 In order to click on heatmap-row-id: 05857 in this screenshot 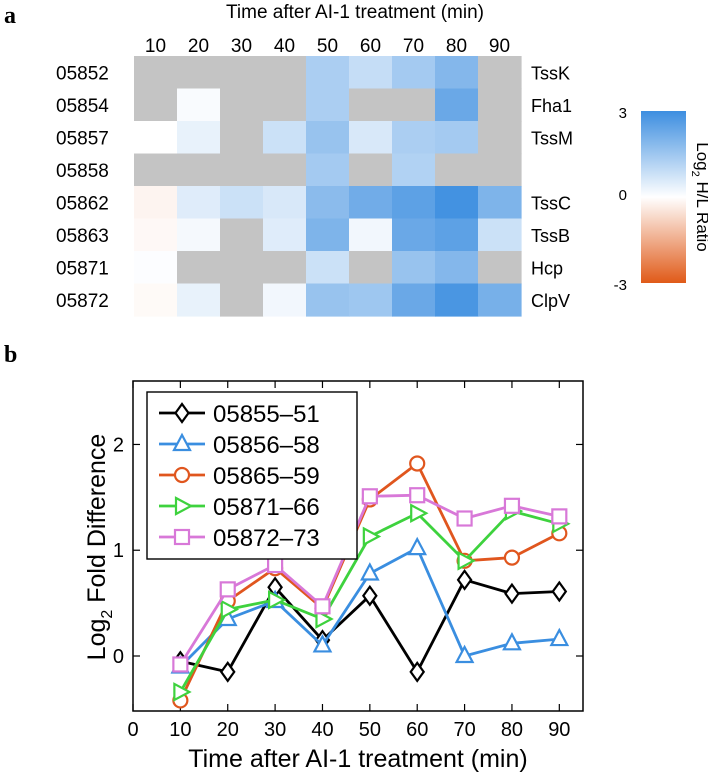, I will do `click(82, 138)`.